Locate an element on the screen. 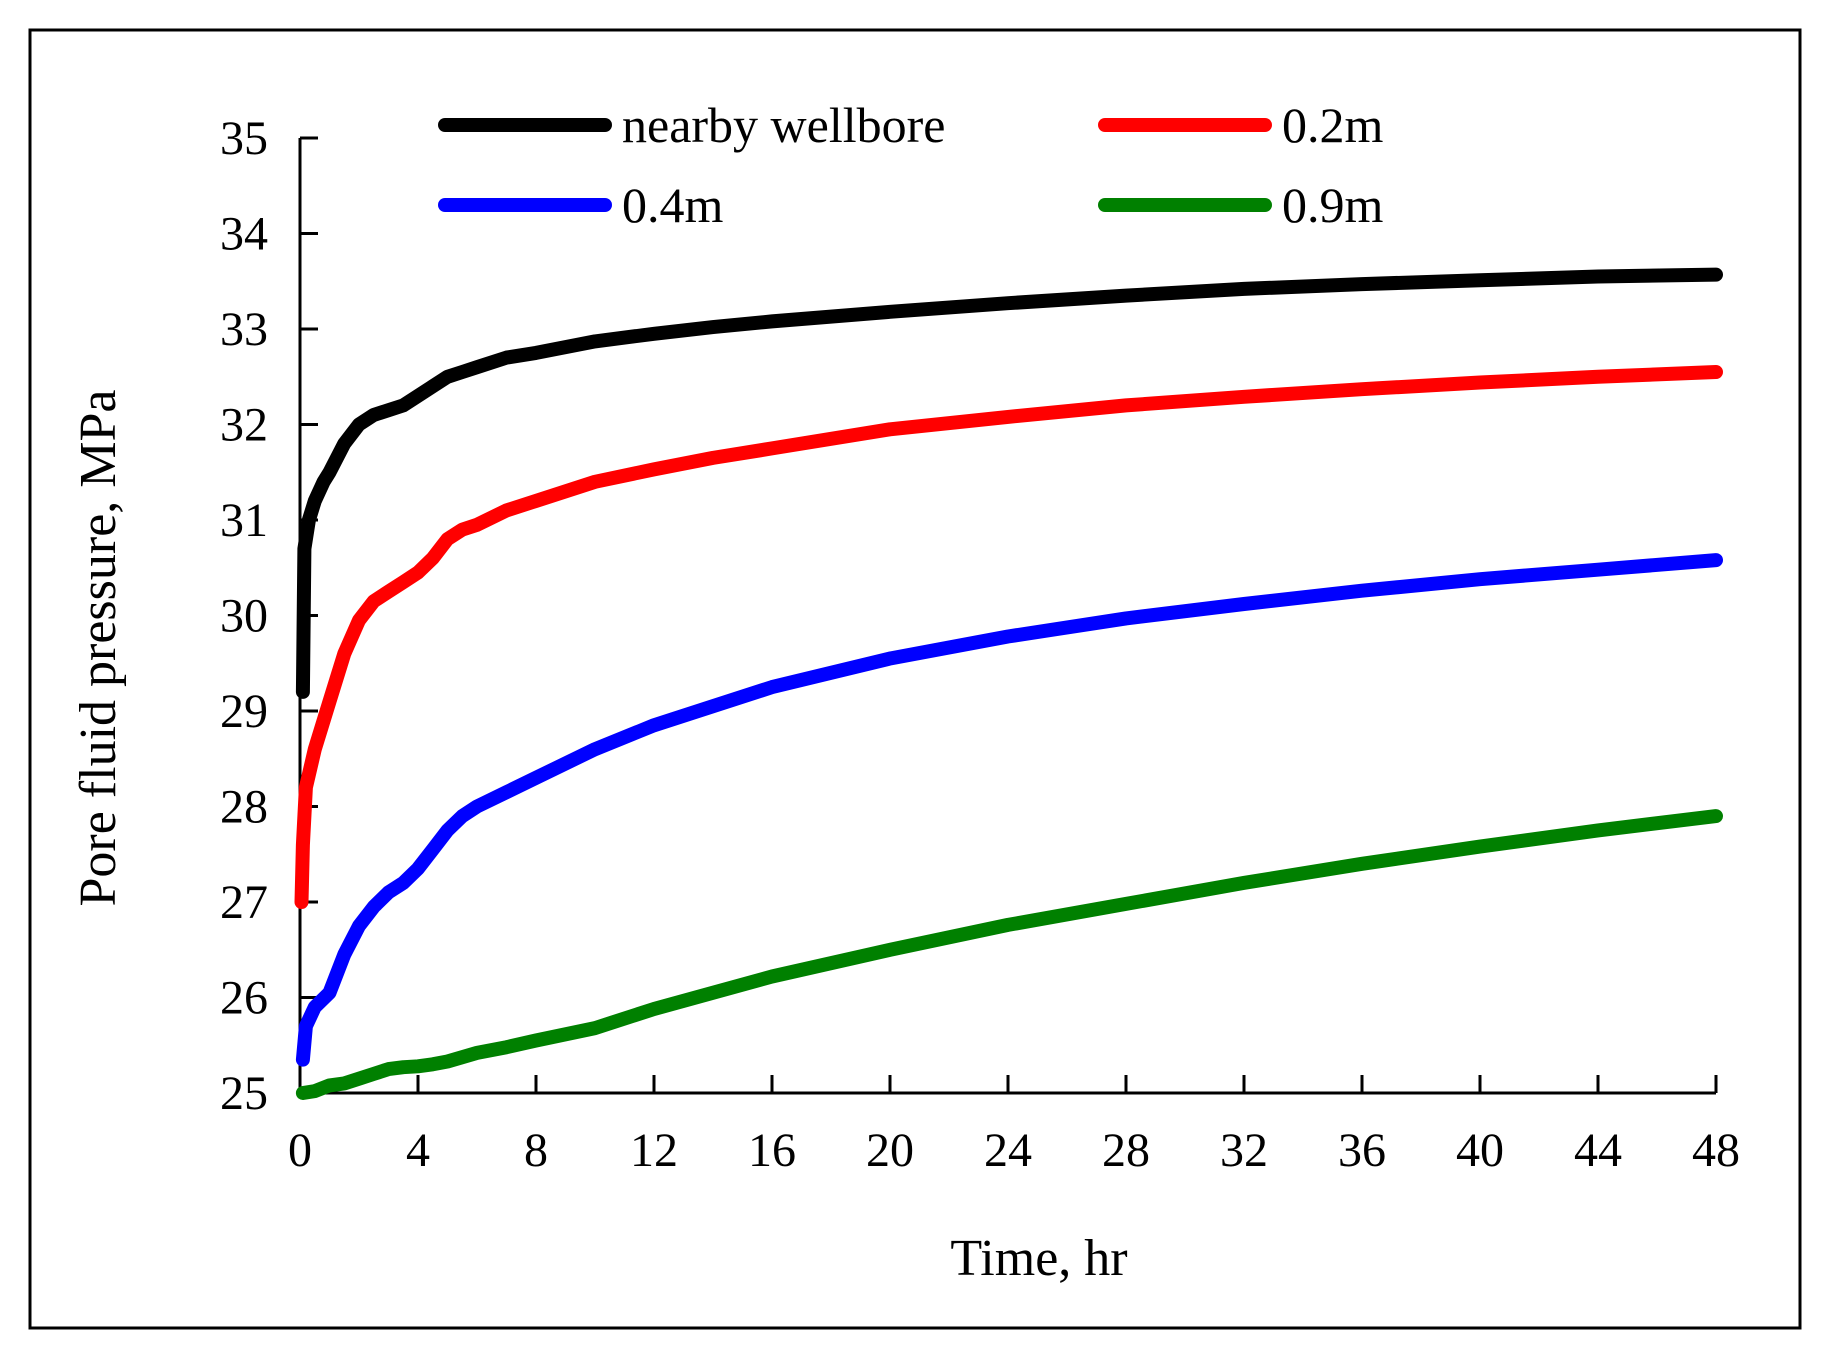 The image size is (1829, 1362). y-tick-label: 31 is located at coordinates (244, 520).